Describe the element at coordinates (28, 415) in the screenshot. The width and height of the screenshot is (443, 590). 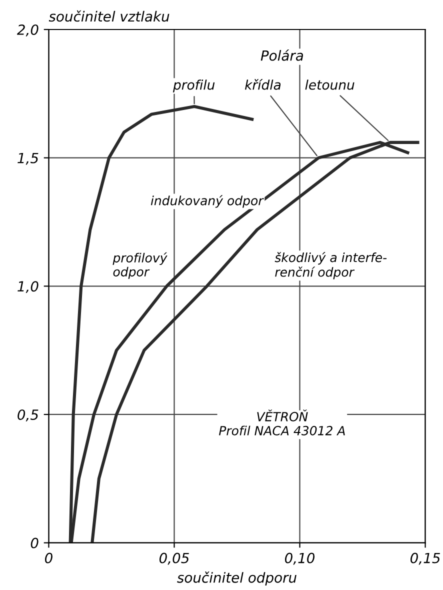
I see `y-tick-label: 0,5` at that location.